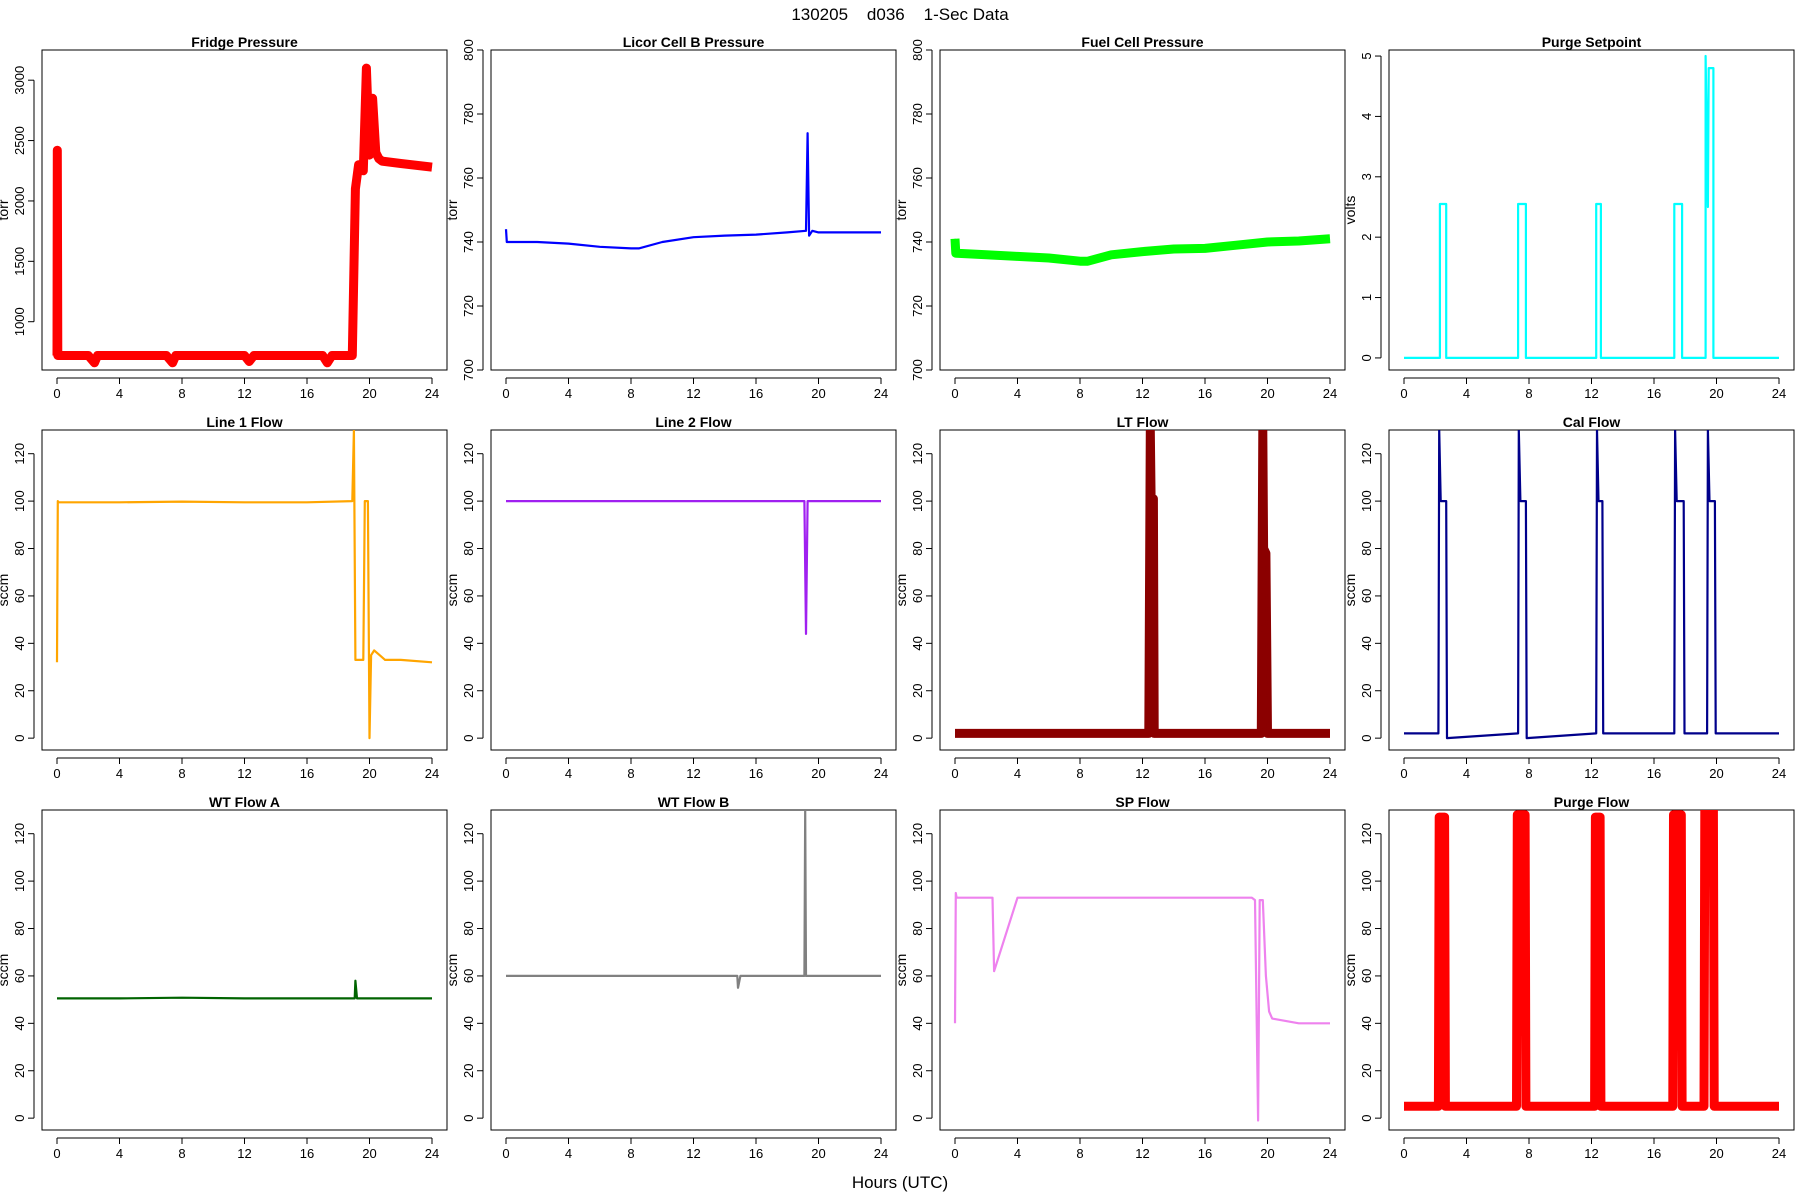 Image resolution: width=1800 pixels, height=1200 pixels. Describe the element at coordinates (693, 422) in the screenshot. I see `panel-title: Line 2 Flow` at that location.